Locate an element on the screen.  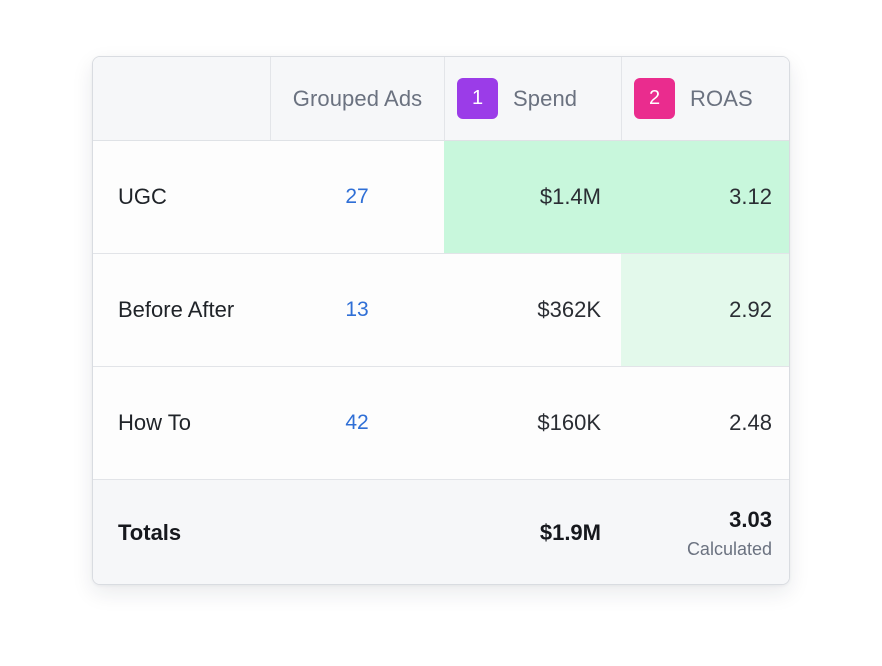
totals-grouped-ads-cell is located at coordinates (357, 532).